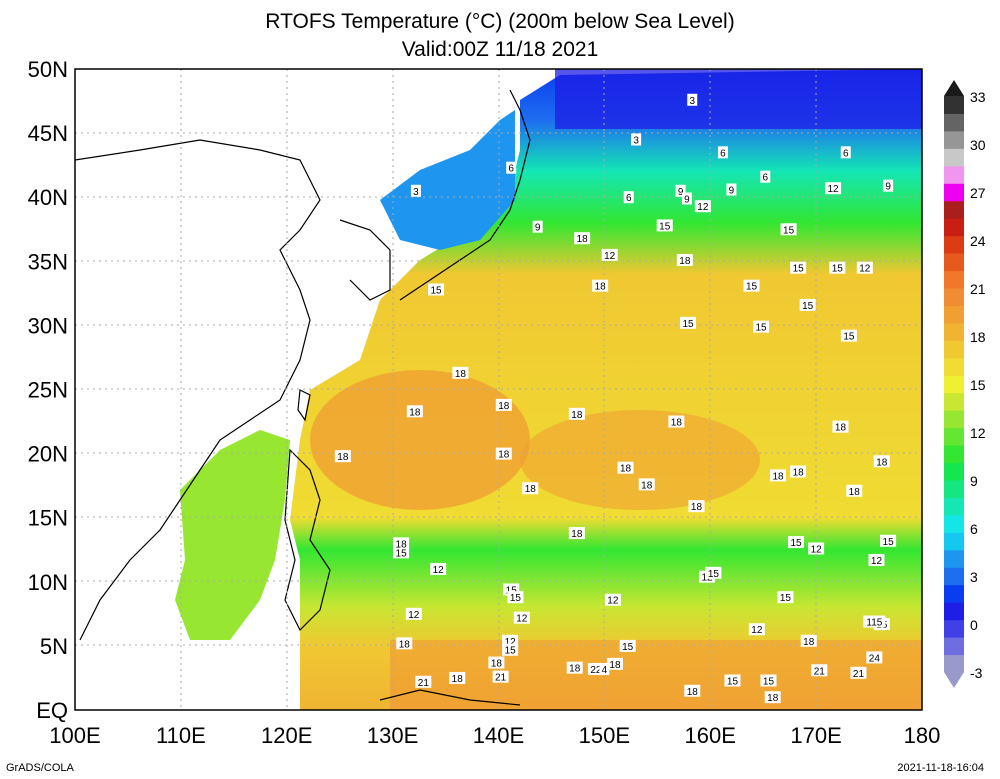 The height and width of the screenshot is (779, 1000). Describe the element at coordinates (232, 535) in the screenshot. I see `south-china-sea-field` at that location.